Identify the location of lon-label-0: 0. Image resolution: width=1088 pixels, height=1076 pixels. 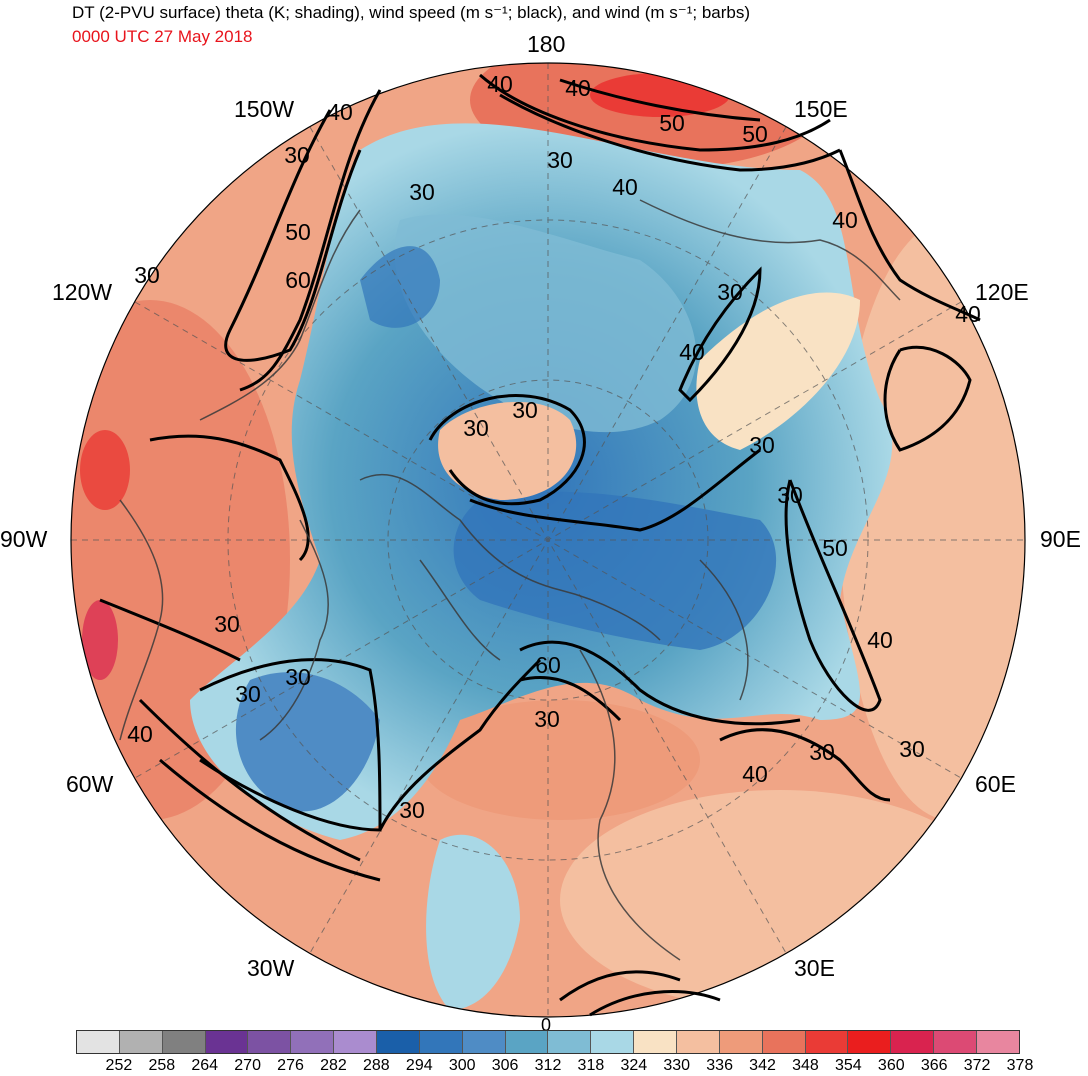
(546, 1025).